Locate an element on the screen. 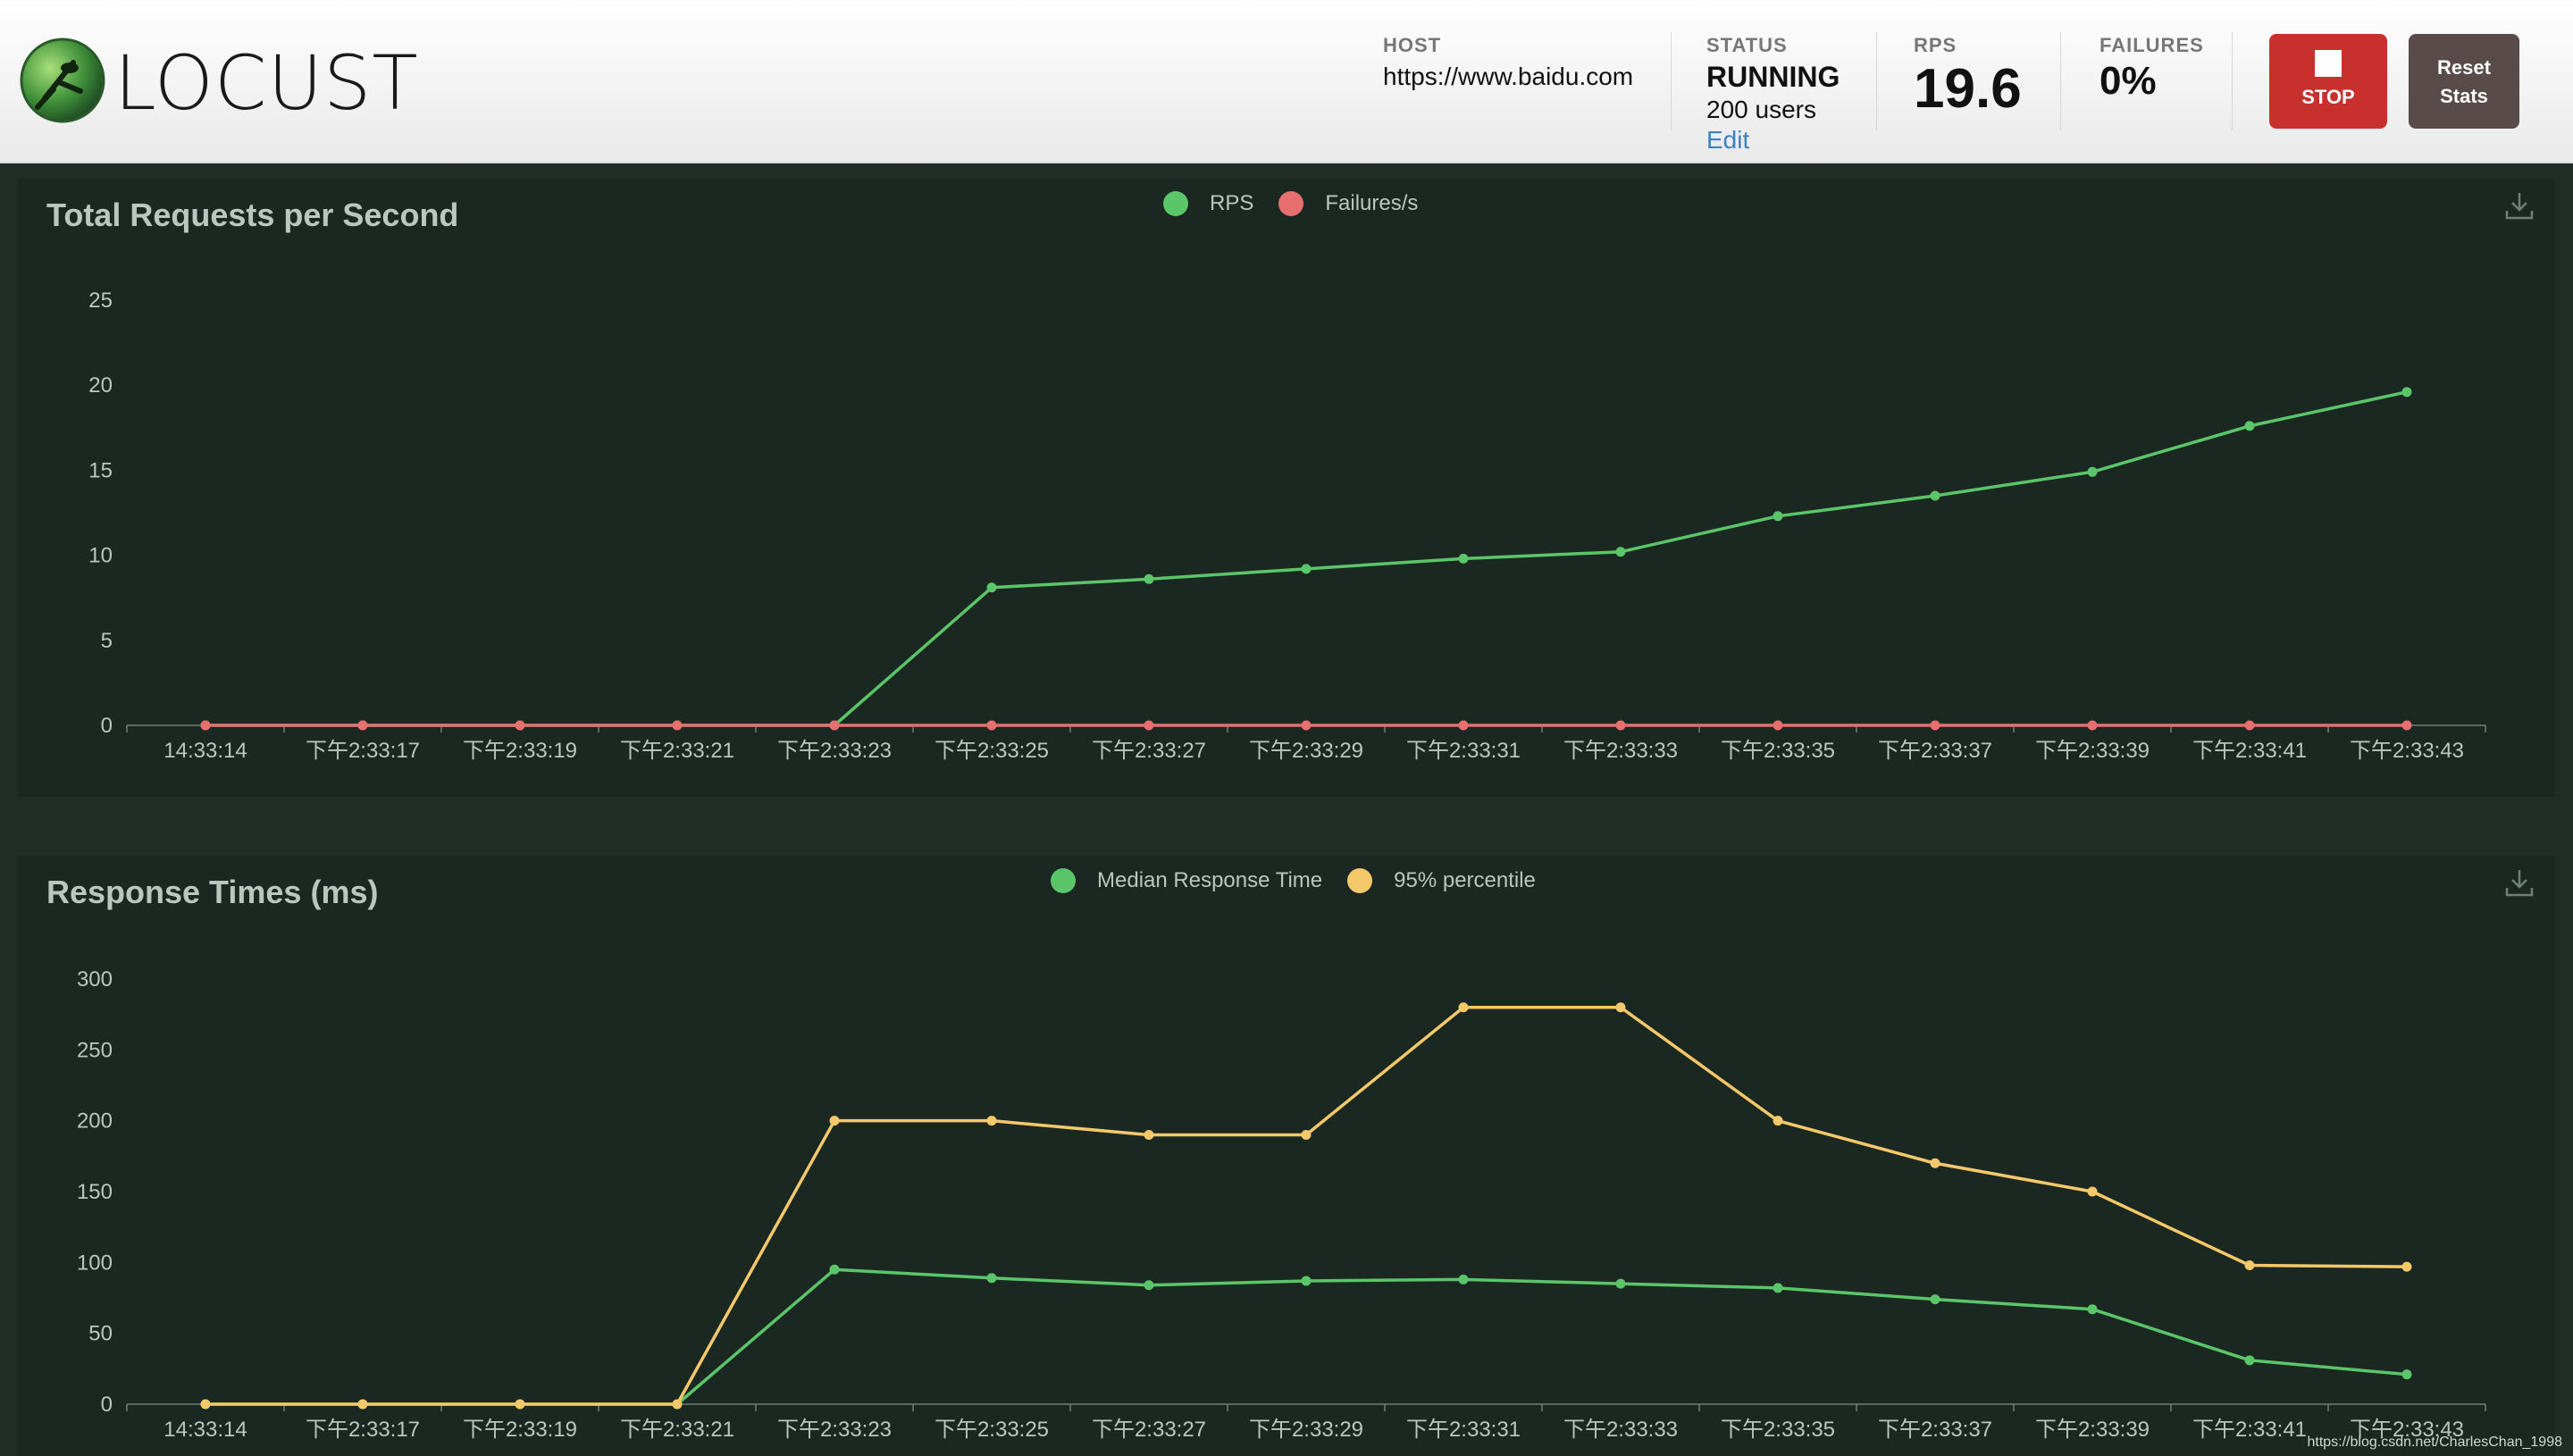 Image resolution: width=2573 pixels, height=1456 pixels. legend-label-rps: RPS is located at coordinates (1232, 203).